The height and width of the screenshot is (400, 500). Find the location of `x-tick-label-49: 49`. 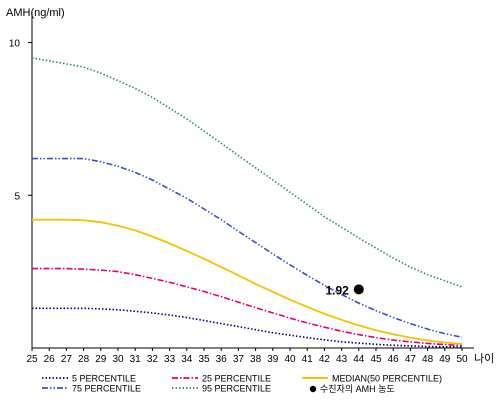

x-tick-label-49: 49 is located at coordinates (445, 359).